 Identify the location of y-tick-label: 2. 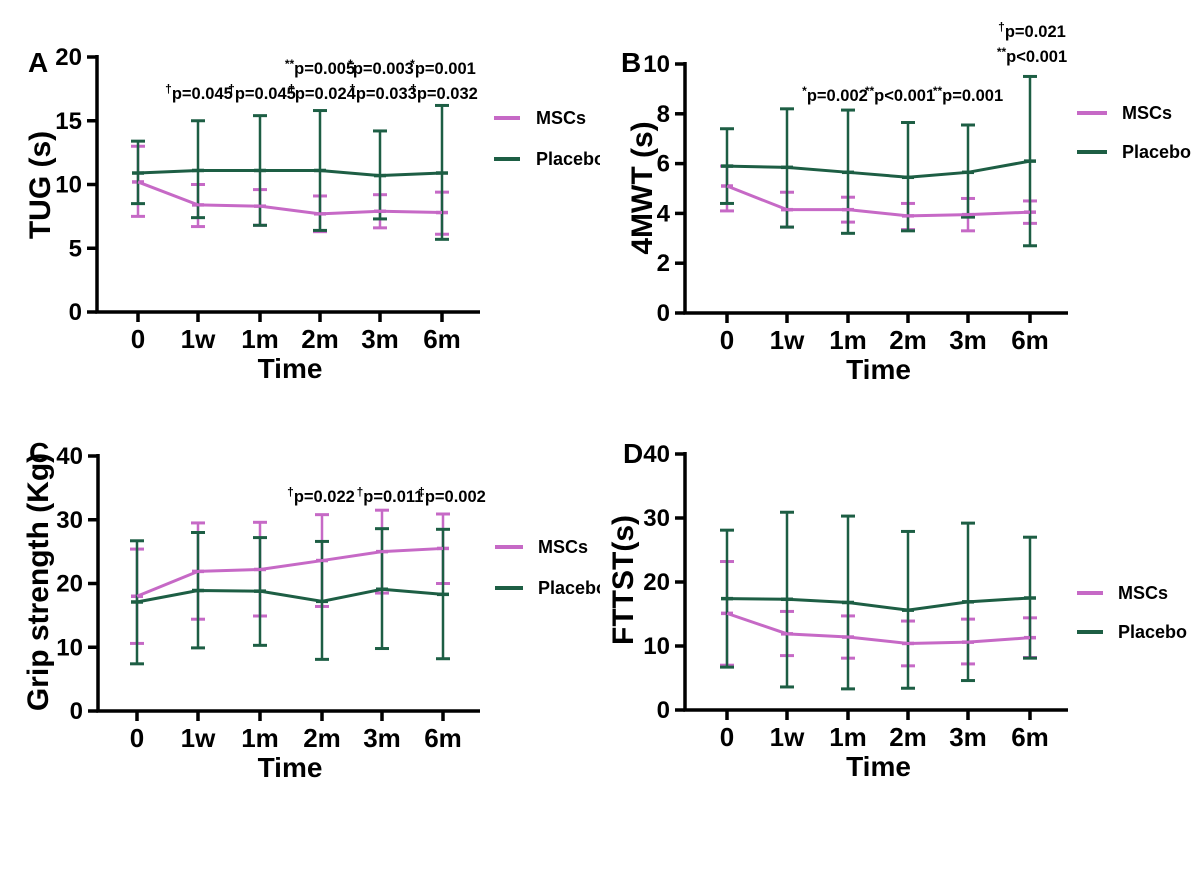
(663, 263).